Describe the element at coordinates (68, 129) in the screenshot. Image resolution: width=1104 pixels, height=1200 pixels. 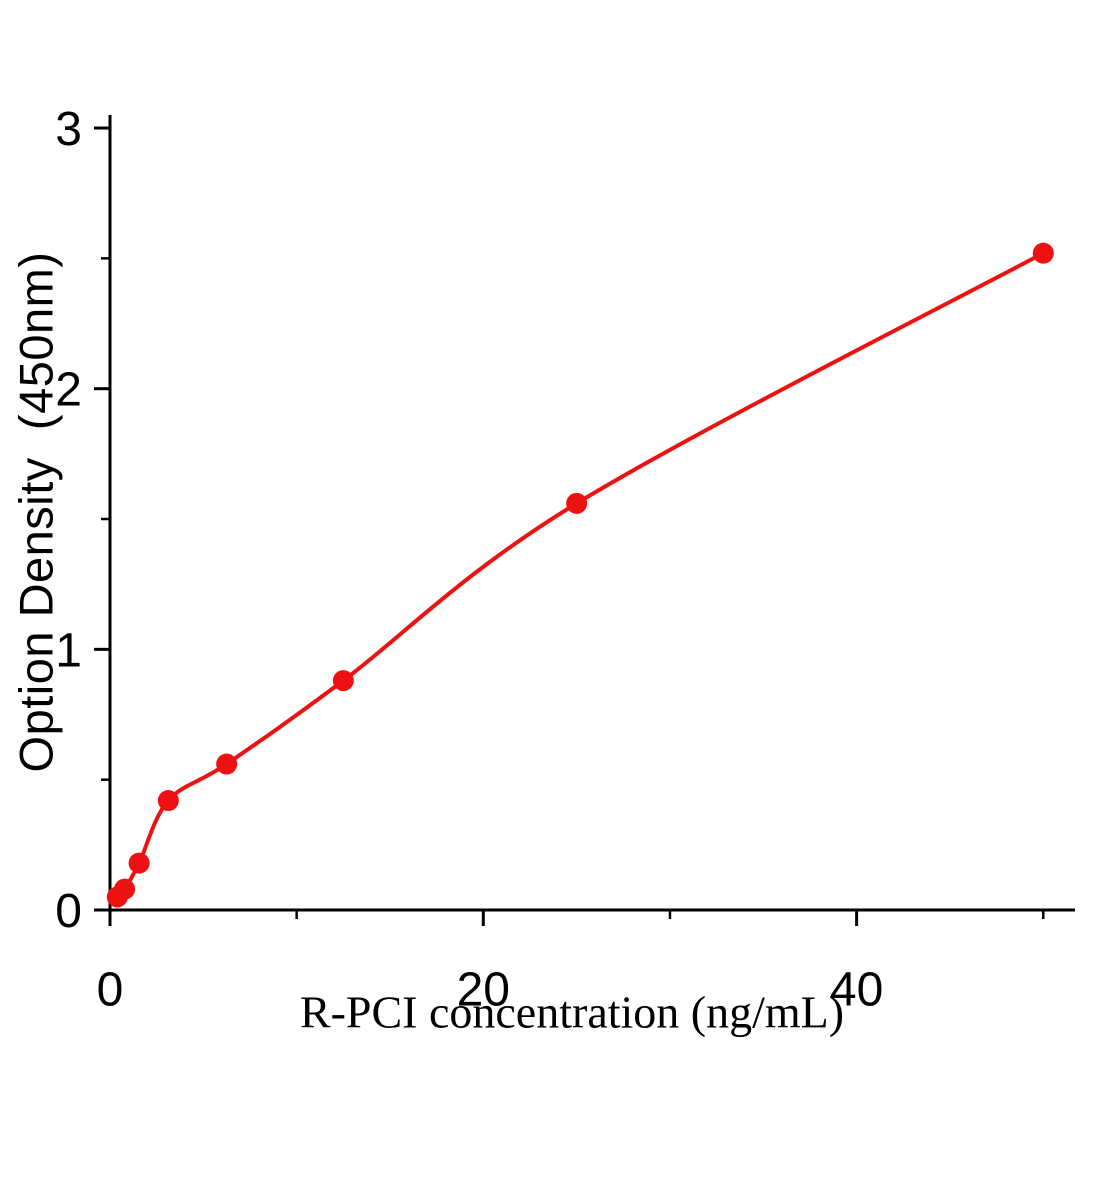
I see `y-tick-label: 3` at that location.